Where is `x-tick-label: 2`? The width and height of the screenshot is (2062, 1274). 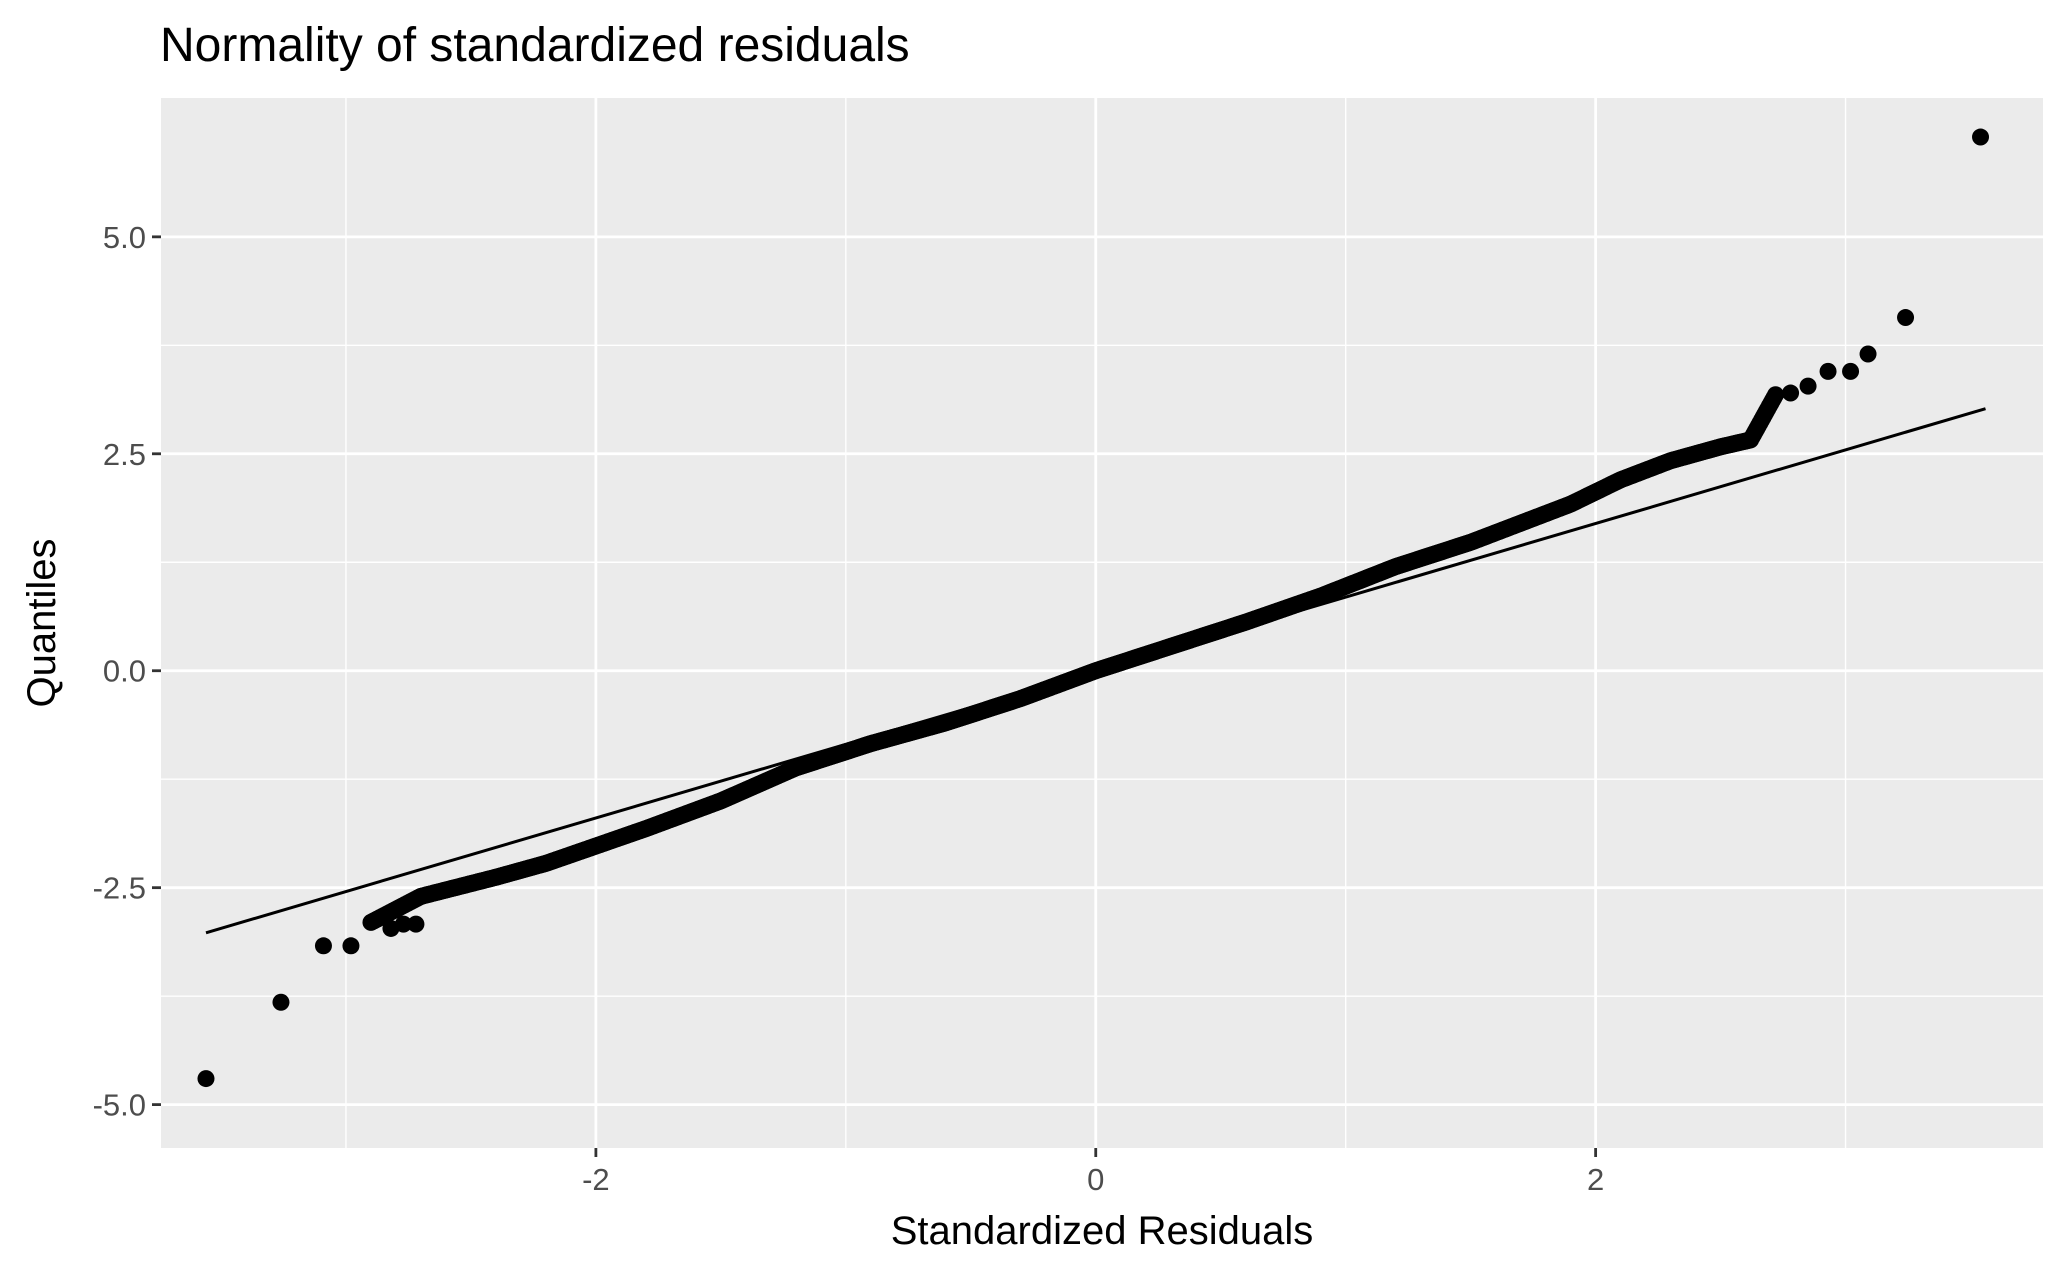 x-tick-label: 2 is located at coordinates (1595, 1179).